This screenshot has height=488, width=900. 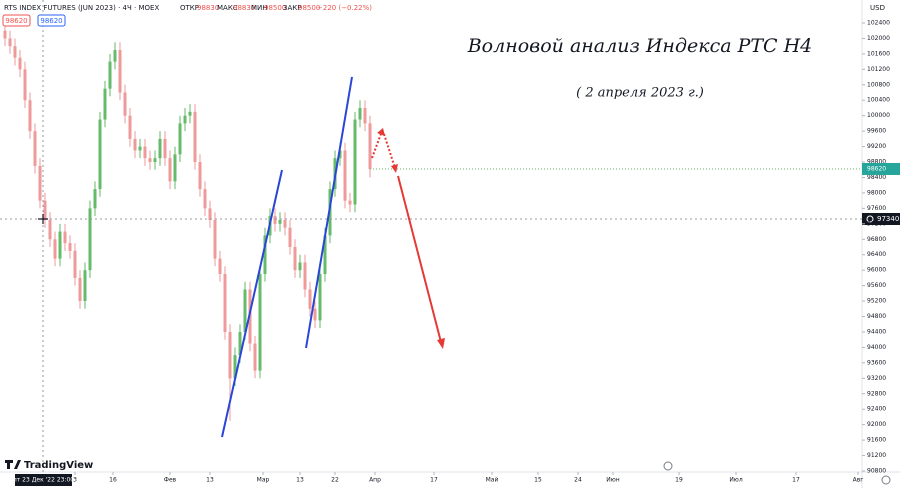 What do you see at coordinates (878, 38) in the screenshot?
I see `y-tick-label: 102000` at bounding box center [878, 38].